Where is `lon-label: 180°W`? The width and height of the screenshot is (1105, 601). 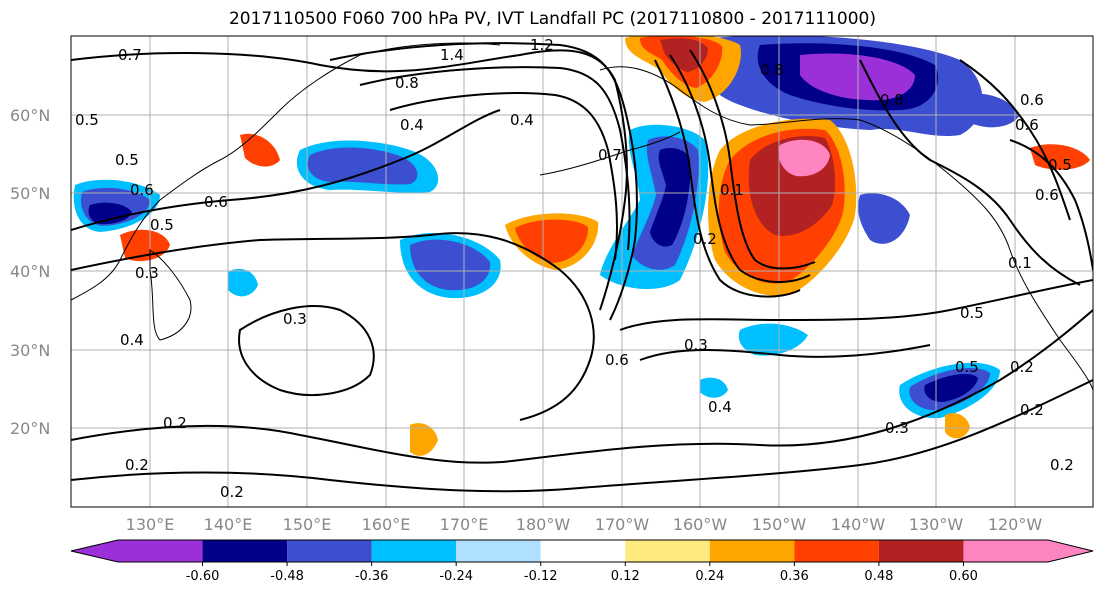 lon-label: 180°W is located at coordinates (543, 524).